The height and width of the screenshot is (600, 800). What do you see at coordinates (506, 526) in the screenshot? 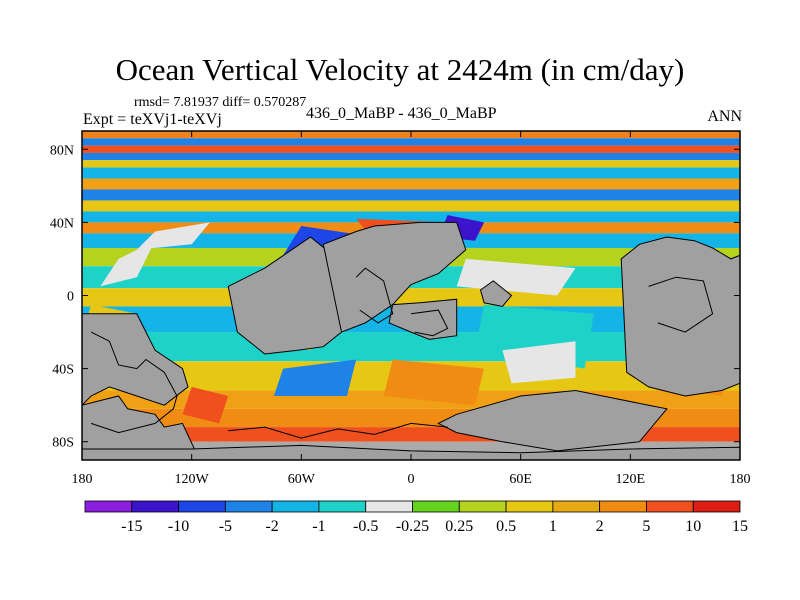
I see `colorbar-label-8: 0.5` at bounding box center [506, 526].